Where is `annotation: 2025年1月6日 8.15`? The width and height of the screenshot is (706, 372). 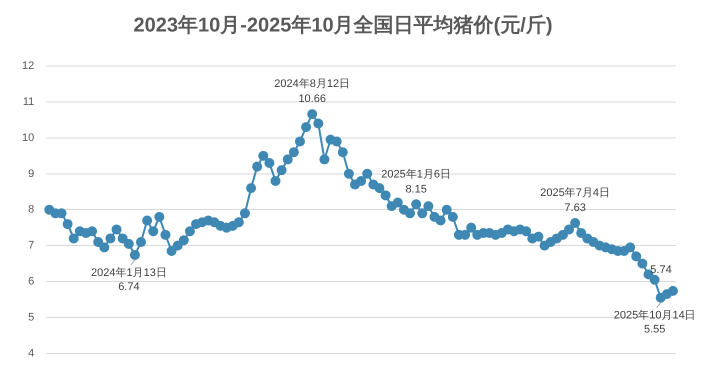 annotation: 2025年1月6日 8.15 is located at coordinates (416, 182).